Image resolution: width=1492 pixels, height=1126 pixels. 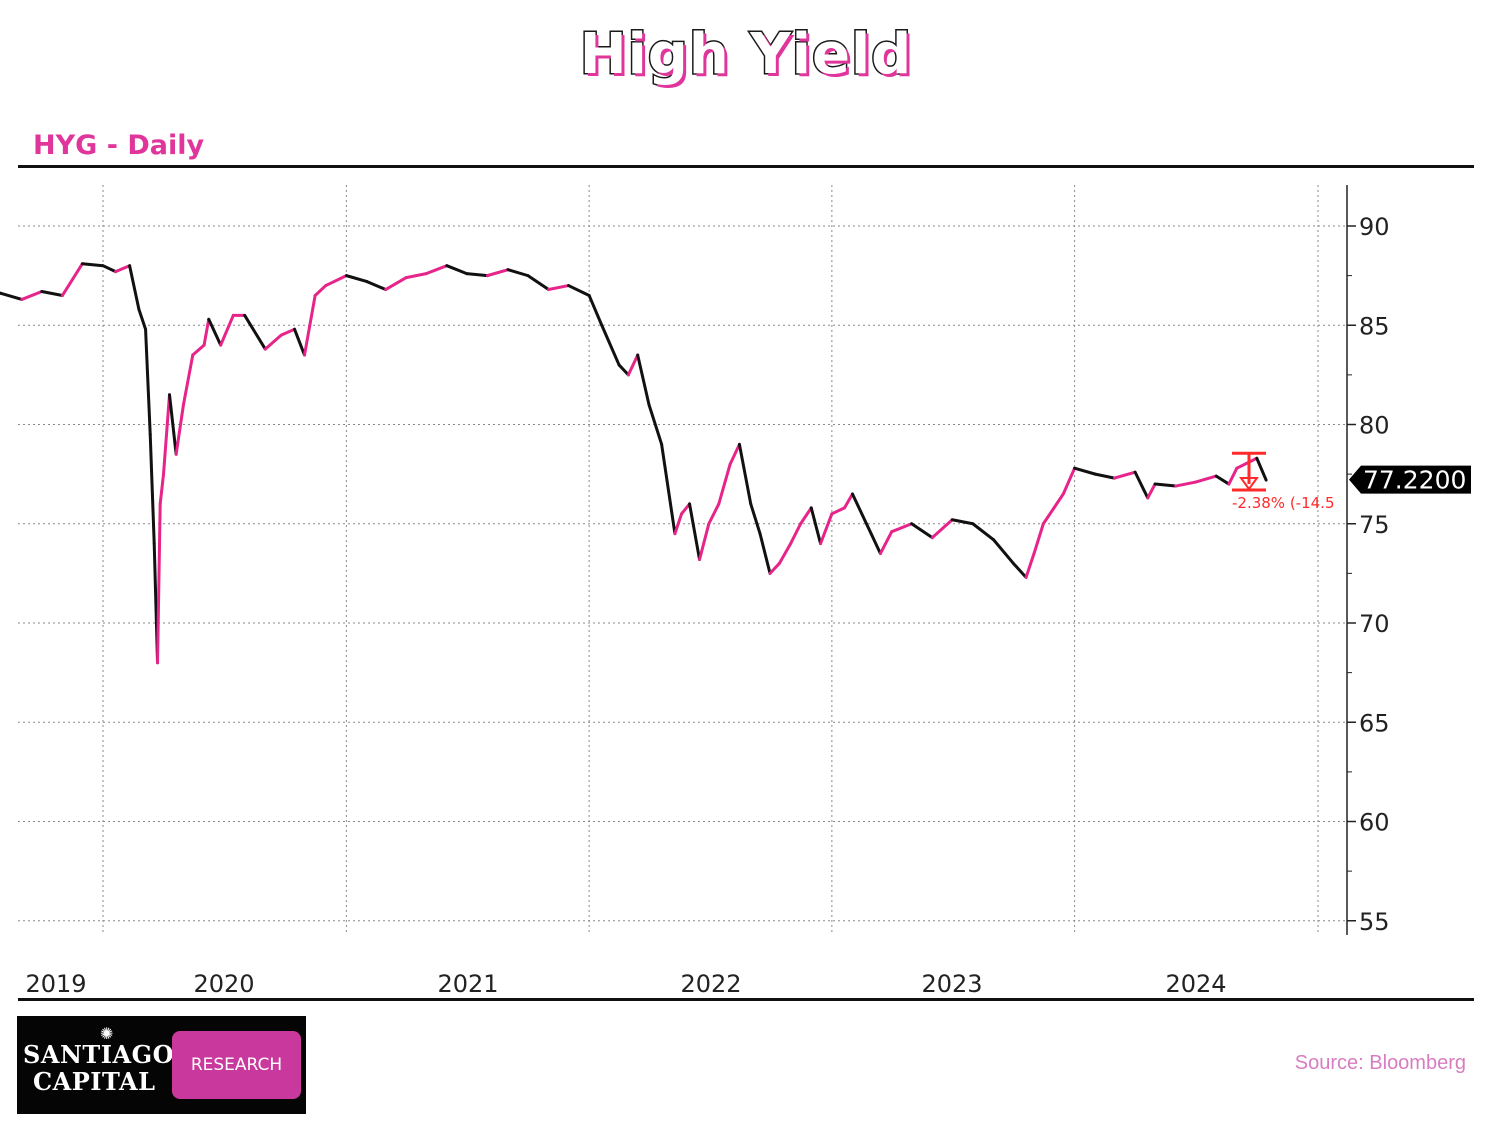 I want to click on y-tick-label: 80, so click(x=1374, y=426).